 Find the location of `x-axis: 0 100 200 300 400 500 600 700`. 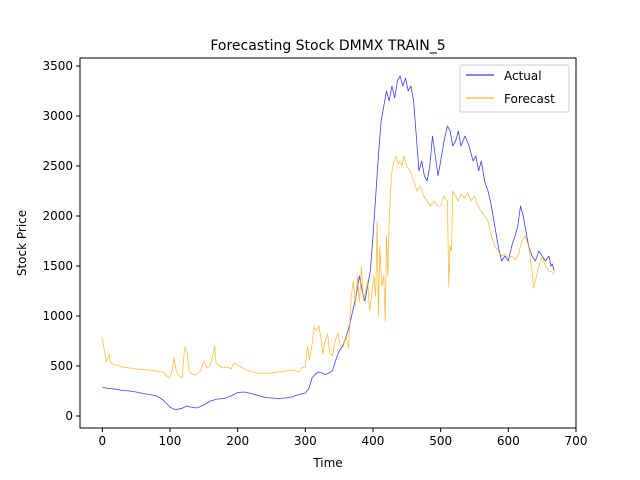

x-axis: 0 100 200 300 400 500 600 700 is located at coordinates (343, 438).